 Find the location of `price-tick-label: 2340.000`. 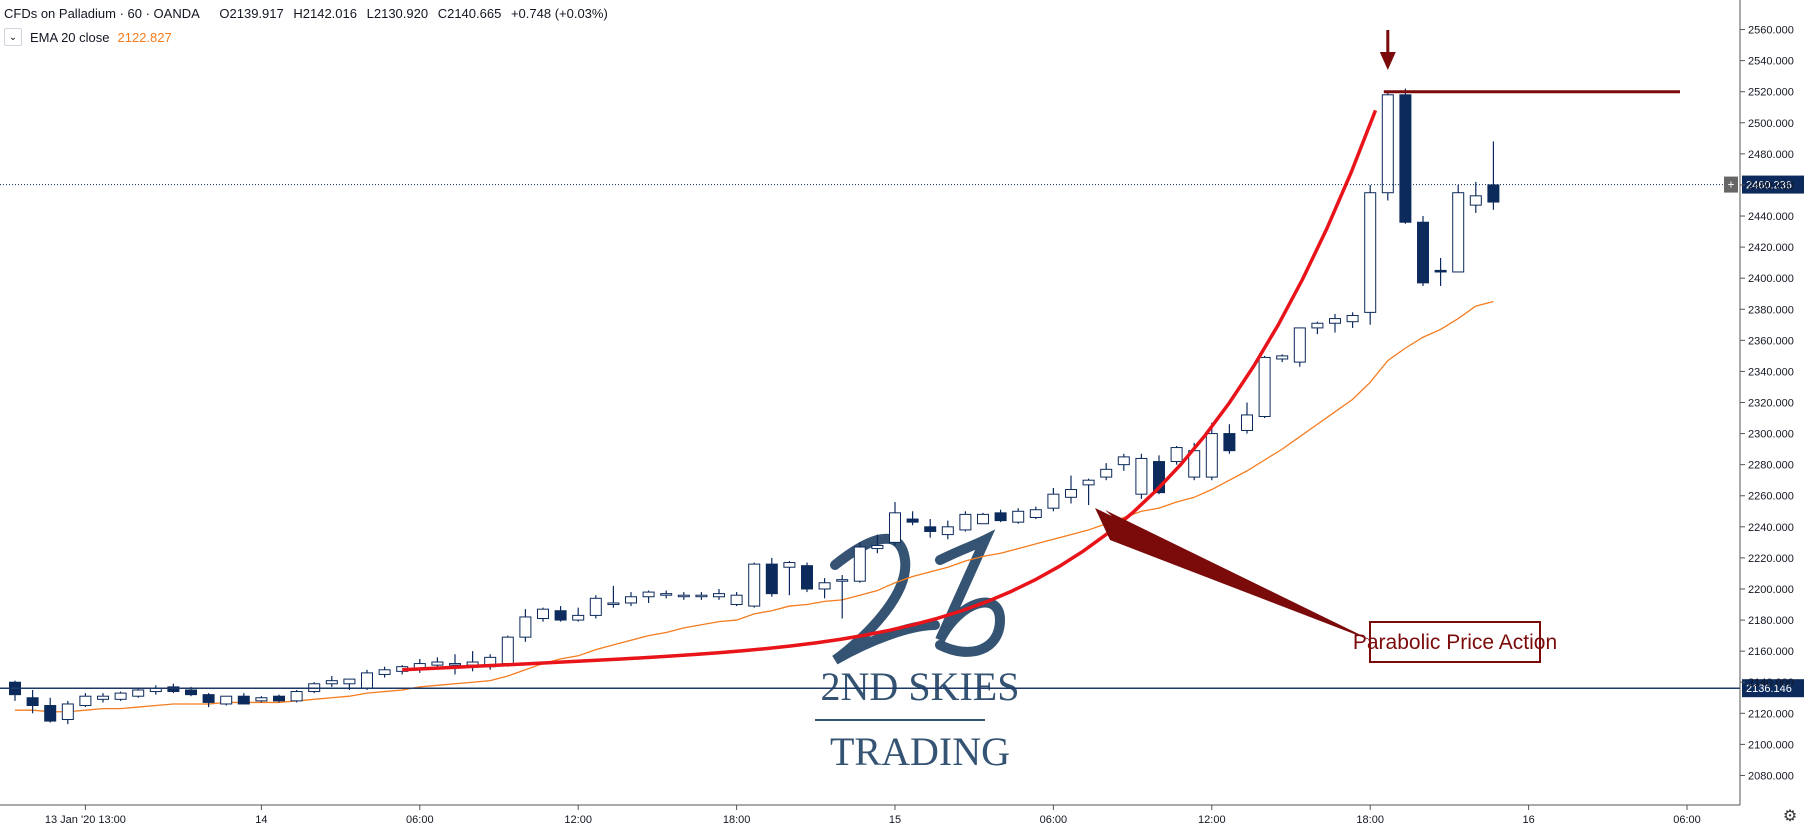

price-tick-label: 2340.000 is located at coordinates (1771, 372).